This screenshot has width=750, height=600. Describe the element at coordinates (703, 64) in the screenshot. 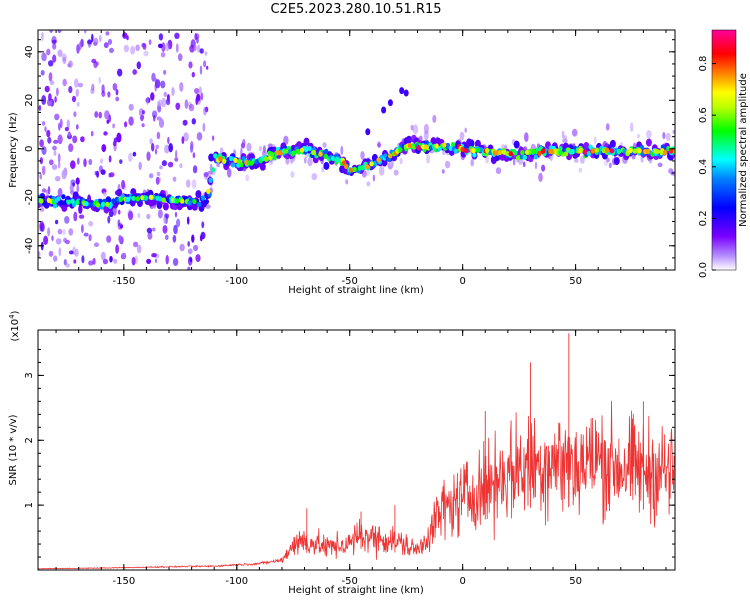

I see `colorbar-tick-label: 0.8` at that location.